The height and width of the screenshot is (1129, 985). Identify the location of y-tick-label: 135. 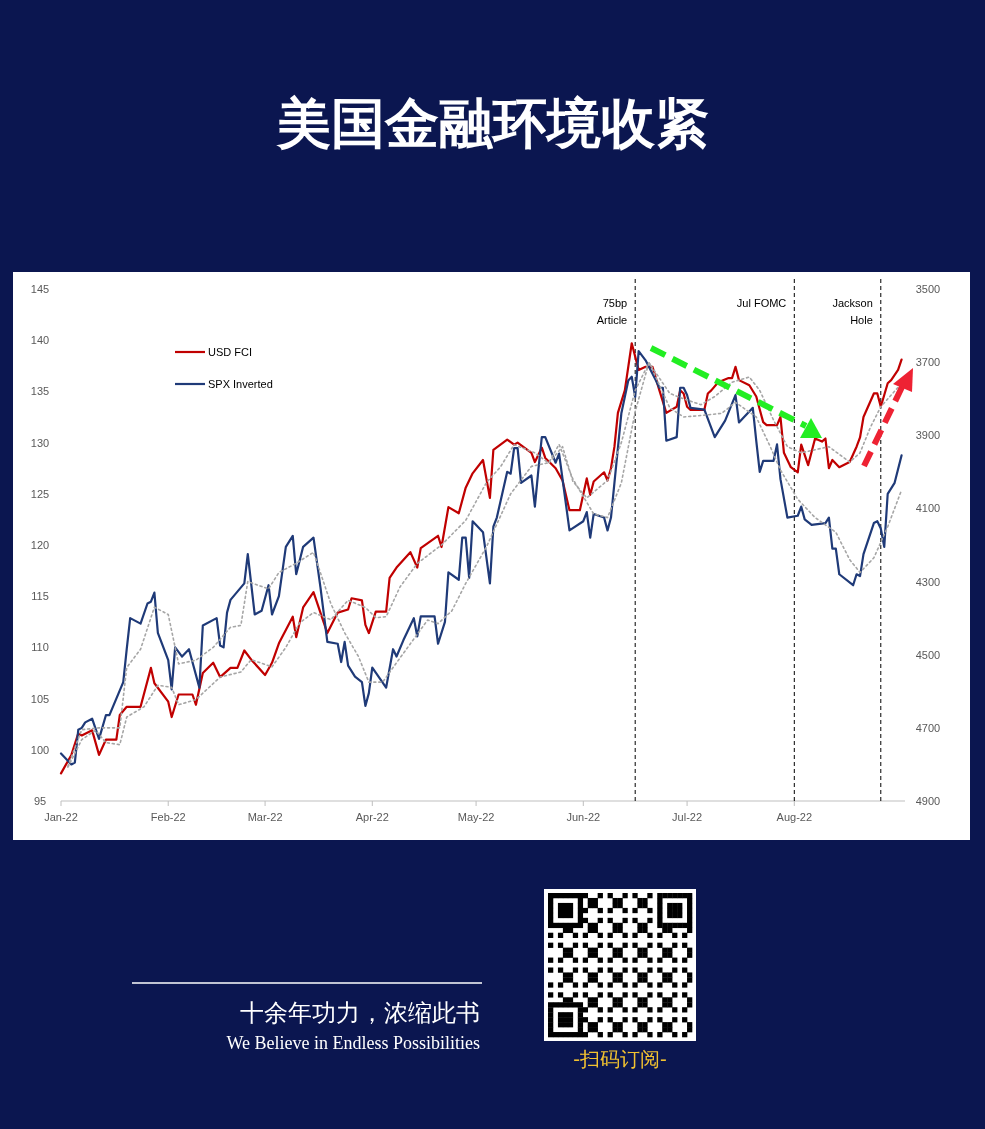
(40, 391).